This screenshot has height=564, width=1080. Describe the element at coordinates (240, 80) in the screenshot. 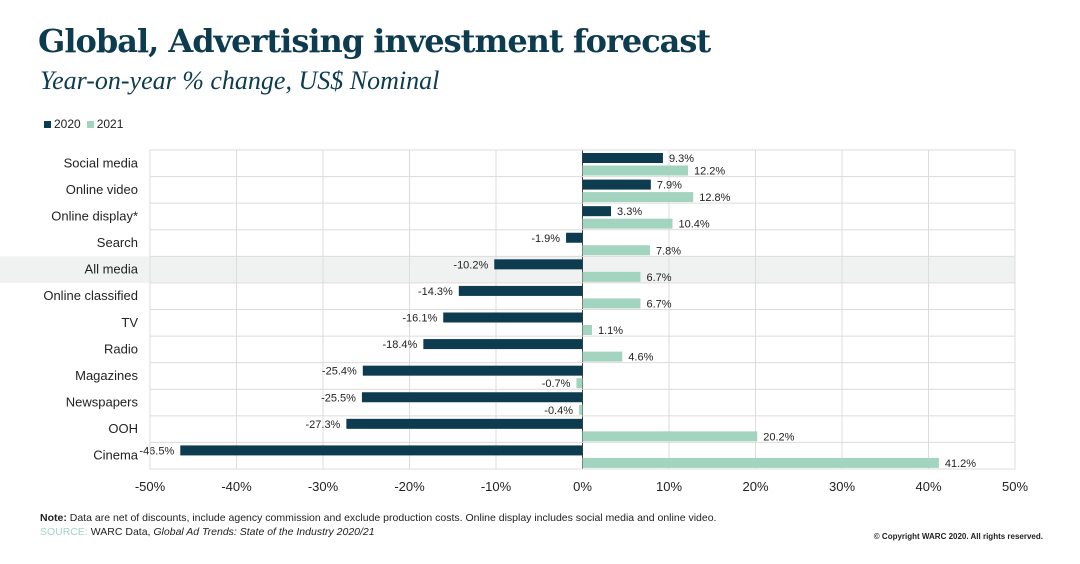

I see `chart-subtitle: Year-on-year % change, US$ Nominal` at that location.